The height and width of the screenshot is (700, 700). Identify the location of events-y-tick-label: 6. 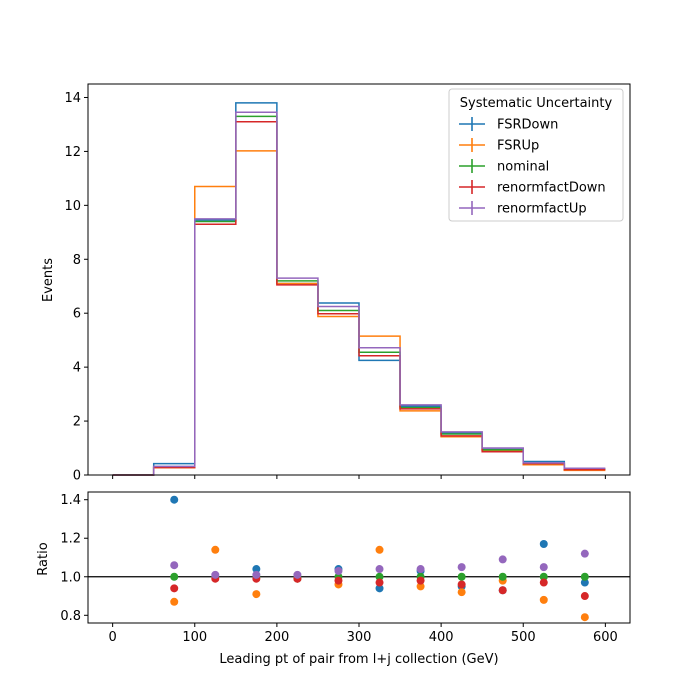
(77, 314).